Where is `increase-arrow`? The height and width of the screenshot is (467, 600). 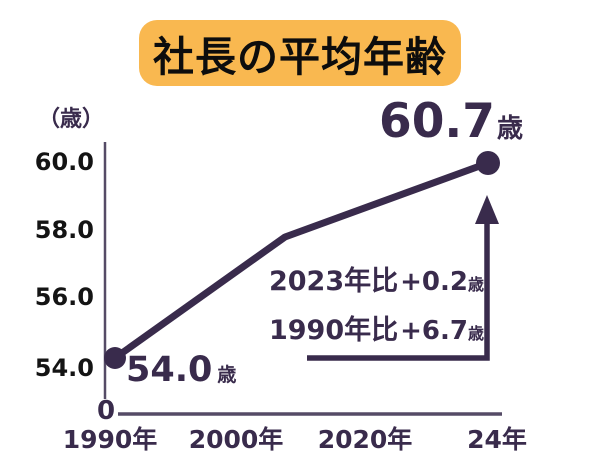
increase-arrow is located at coordinates (403, 278).